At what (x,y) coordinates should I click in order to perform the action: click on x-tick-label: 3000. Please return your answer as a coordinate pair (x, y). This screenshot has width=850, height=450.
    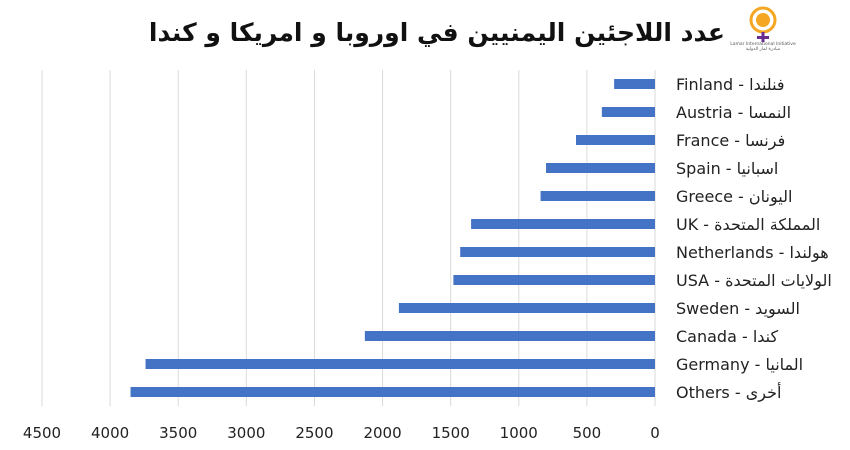
    Looking at the image, I should click on (246, 433).